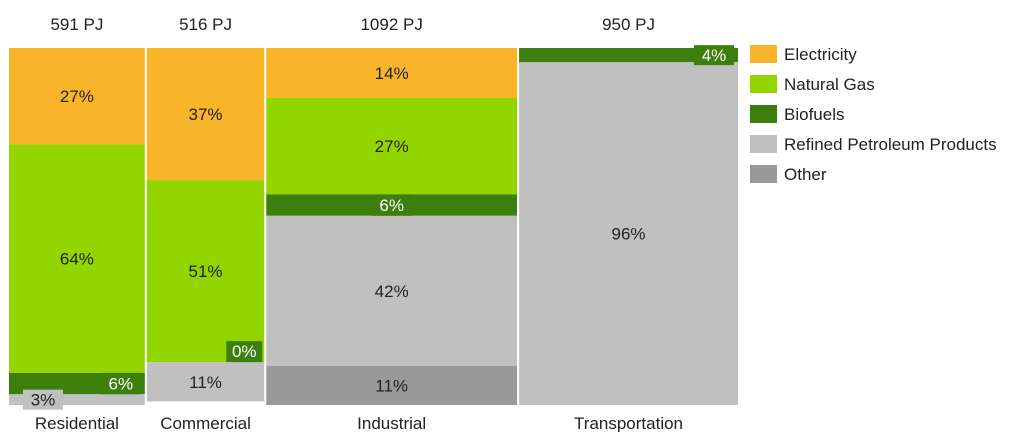  I want to click on data-label-transportation-biofuels: 4%, so click(714, 55).